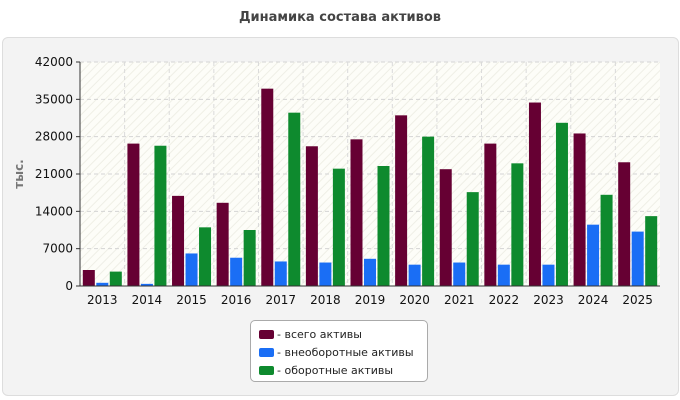 This screenshot has height=400, width=680. Describe the element at coordinates (54, 62) in the screenshot. I see `y-tick-label: 42000` at that location.